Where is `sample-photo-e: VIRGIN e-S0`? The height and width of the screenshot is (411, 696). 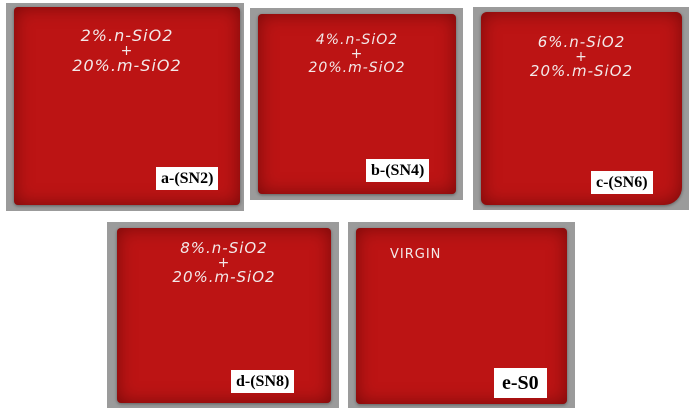
sample-photo-e: VIRGIN e-S0 is located at coordinates (461, 315).